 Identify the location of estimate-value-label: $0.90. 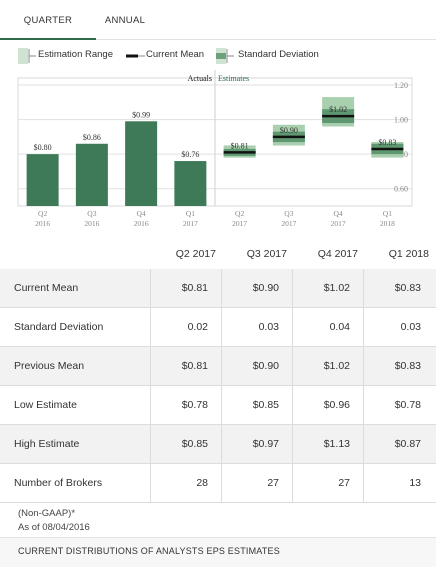
(289, 130).